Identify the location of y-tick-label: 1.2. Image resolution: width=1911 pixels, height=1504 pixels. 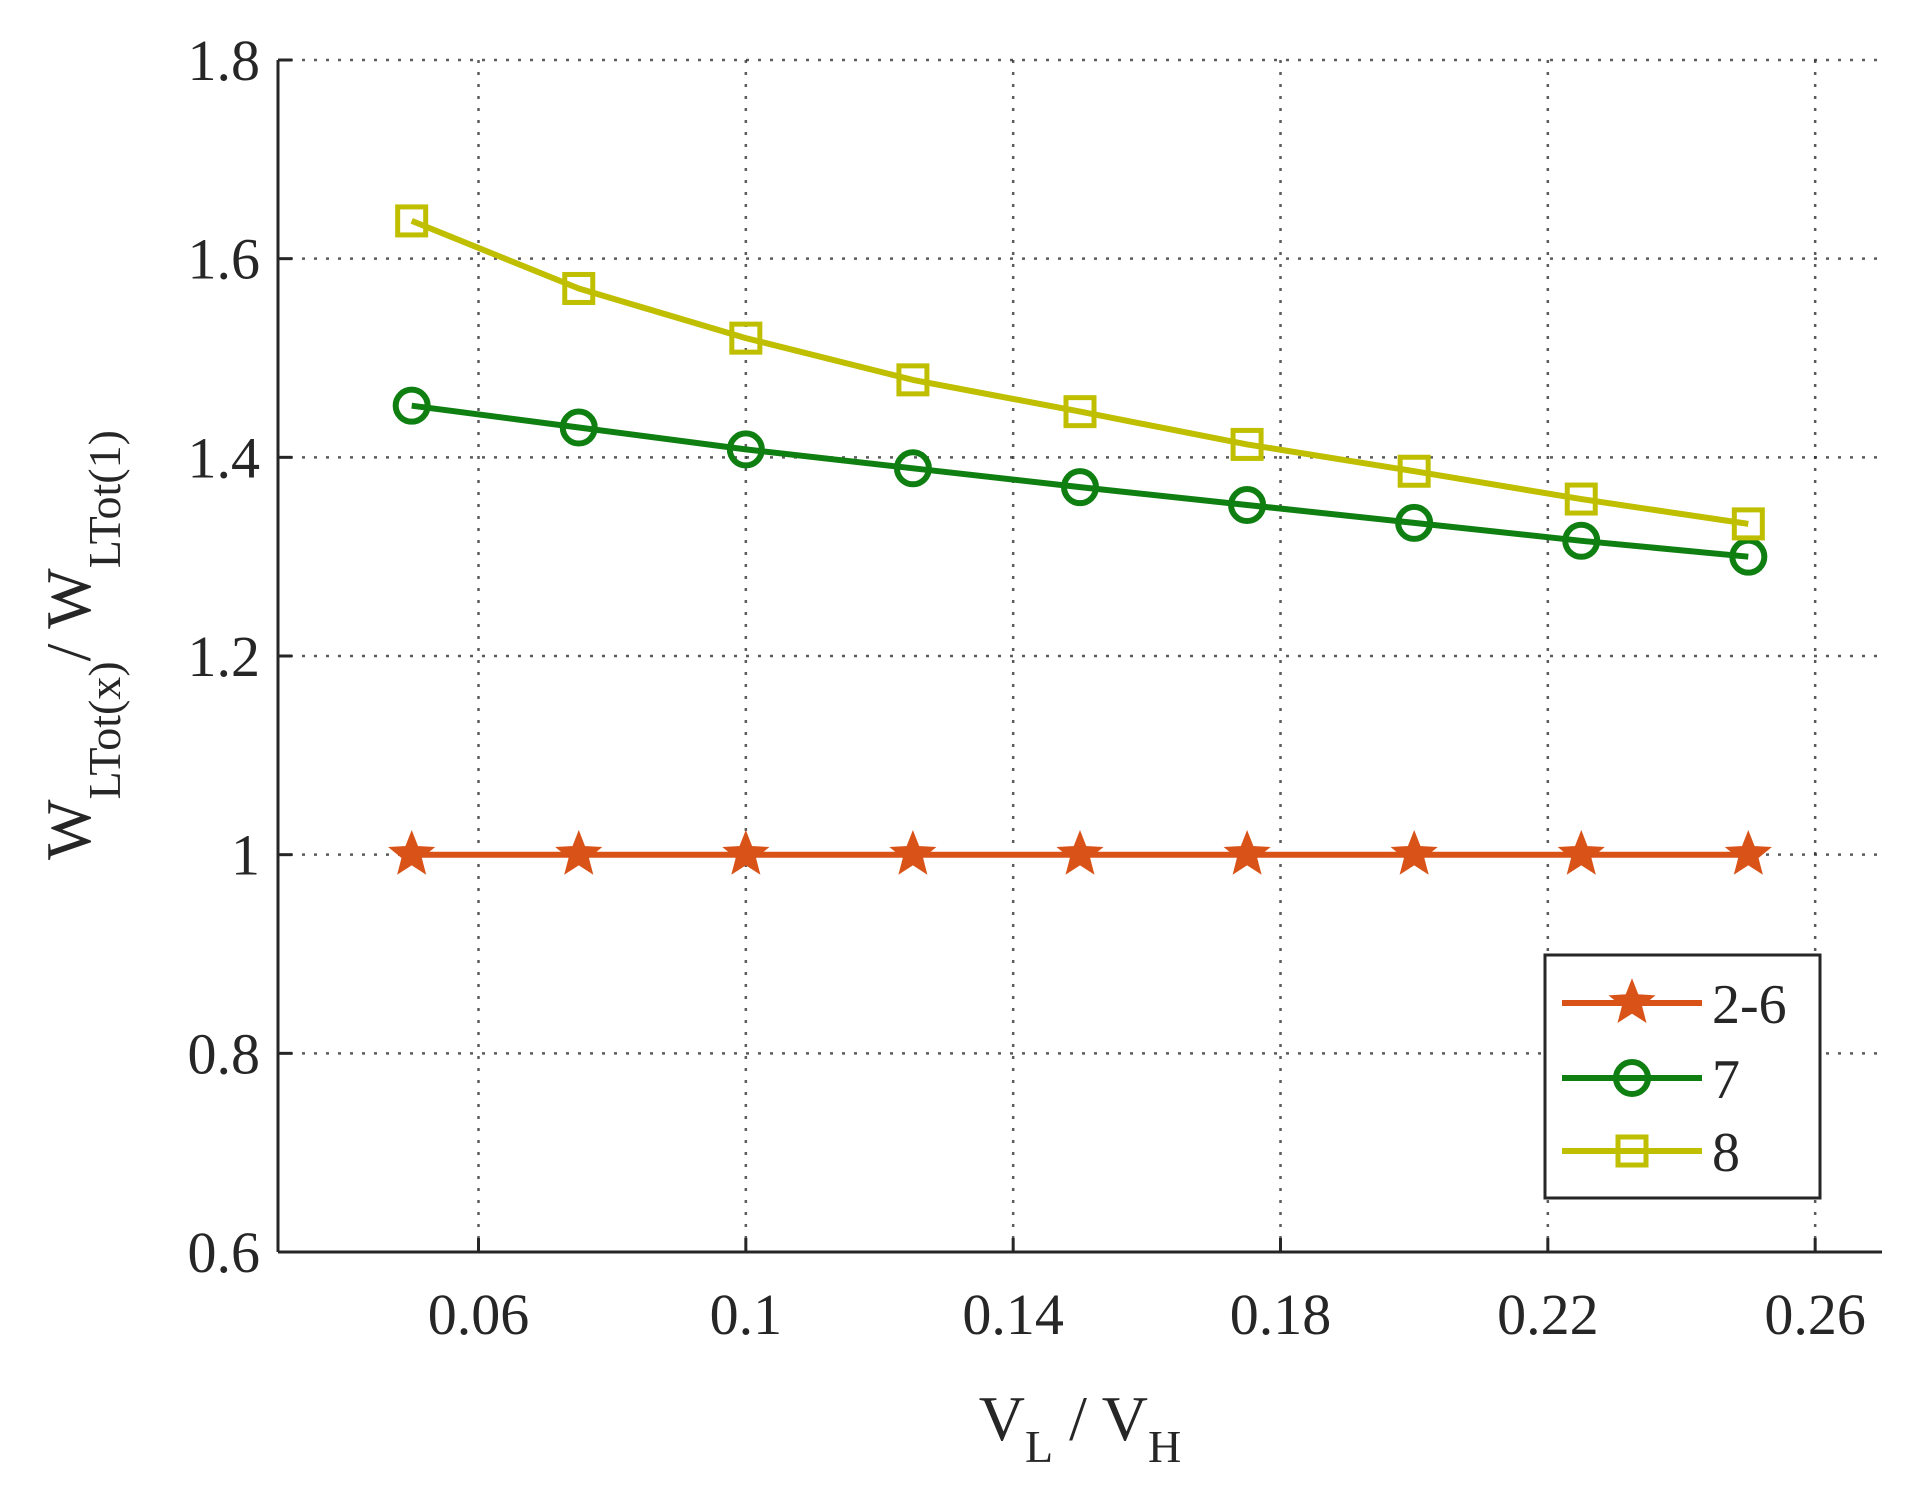
(224, 656).